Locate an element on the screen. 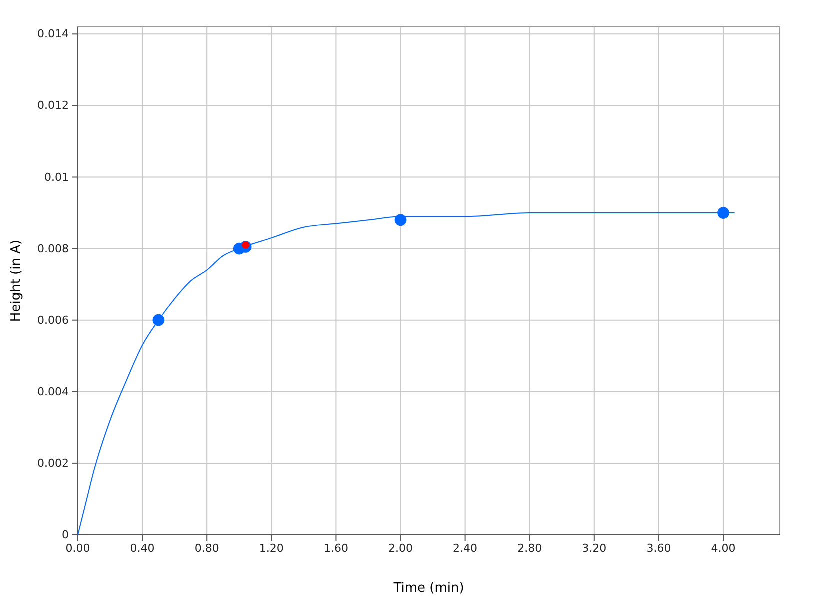 The image size is (828, 601). x-tick-label: 1.60 is located at coordinates (336, 548).